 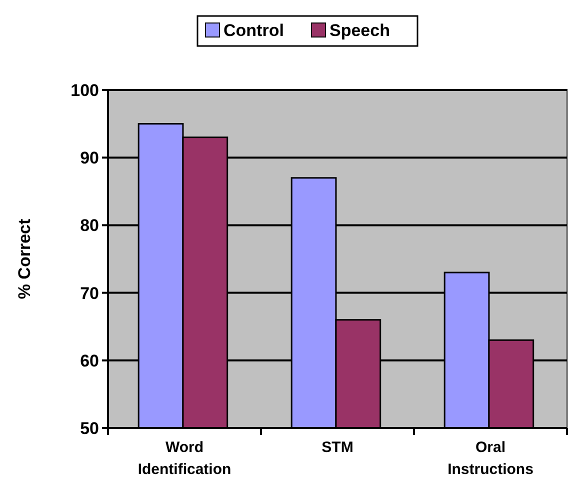 I want to click on y-tick-label: 90, so click(x=89, y=158).